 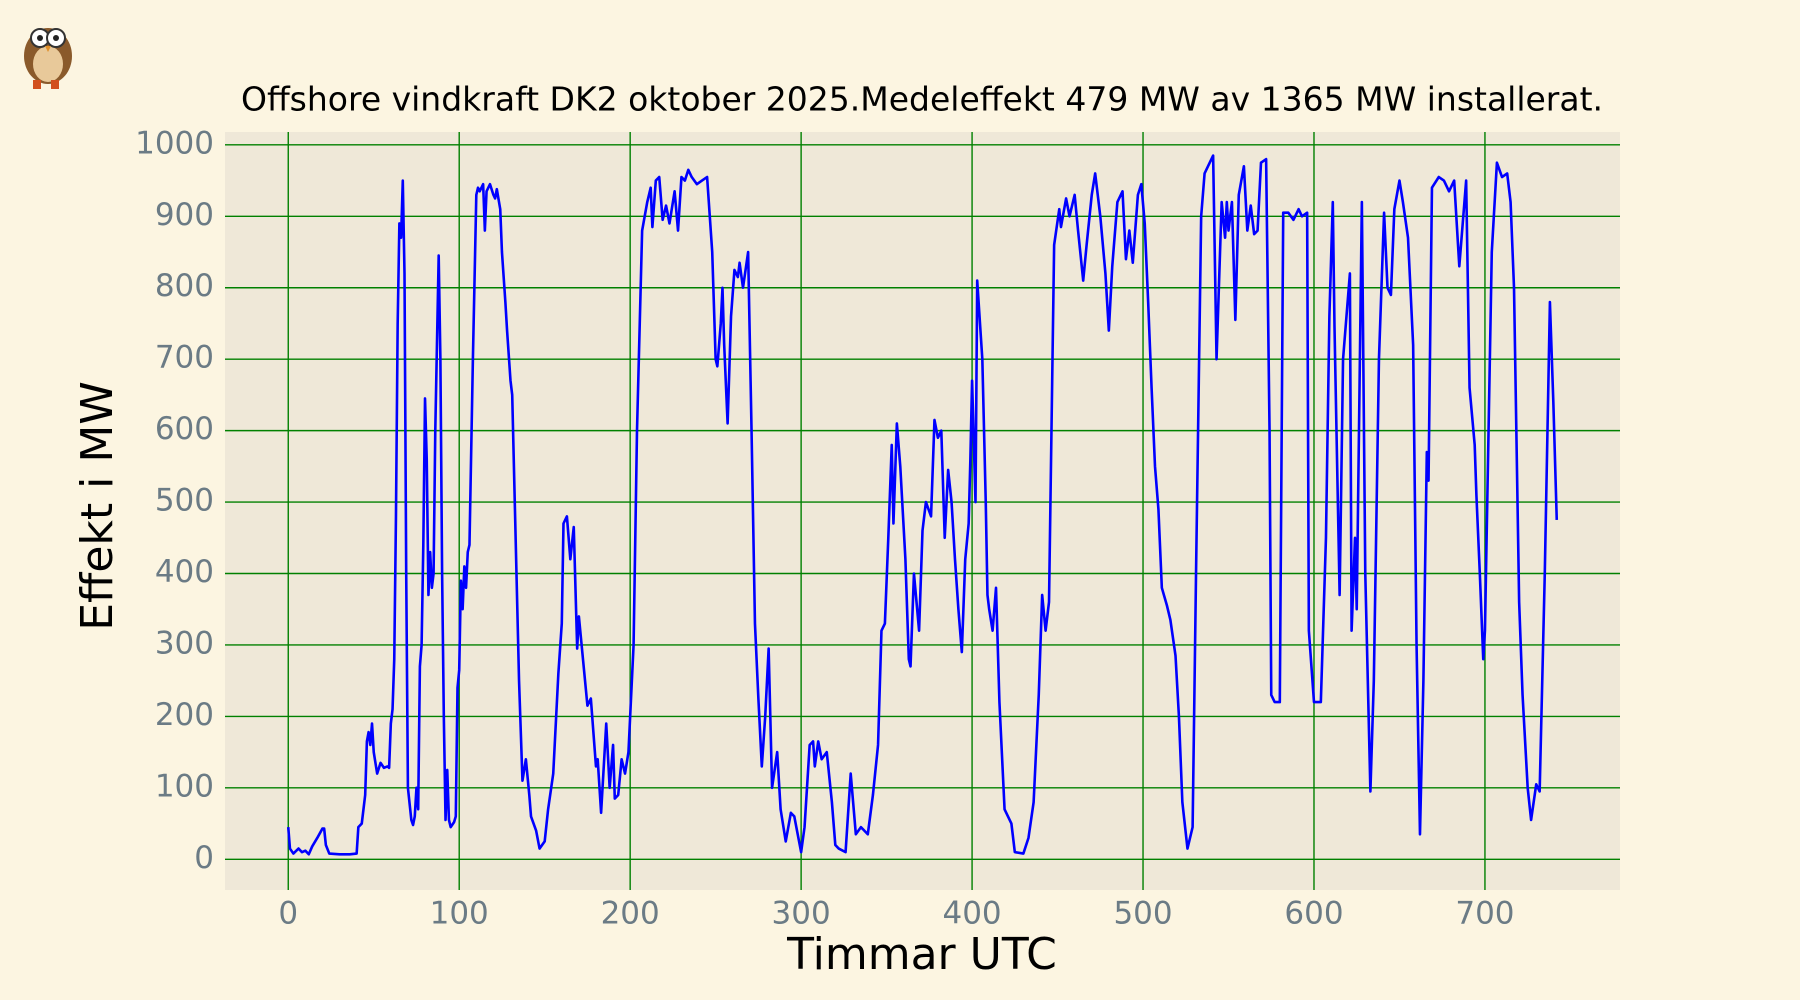 What do you see at coordinates (459, 914) in the screenshot?
I see `x-tick-label: 100` at bounding box center [459, 914].